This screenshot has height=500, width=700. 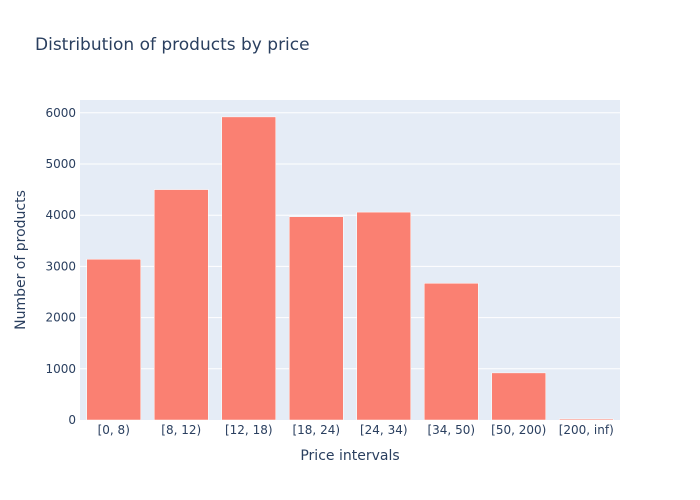 I want to click on x-tick-label: [0, 8), so click(x=114, y=430).